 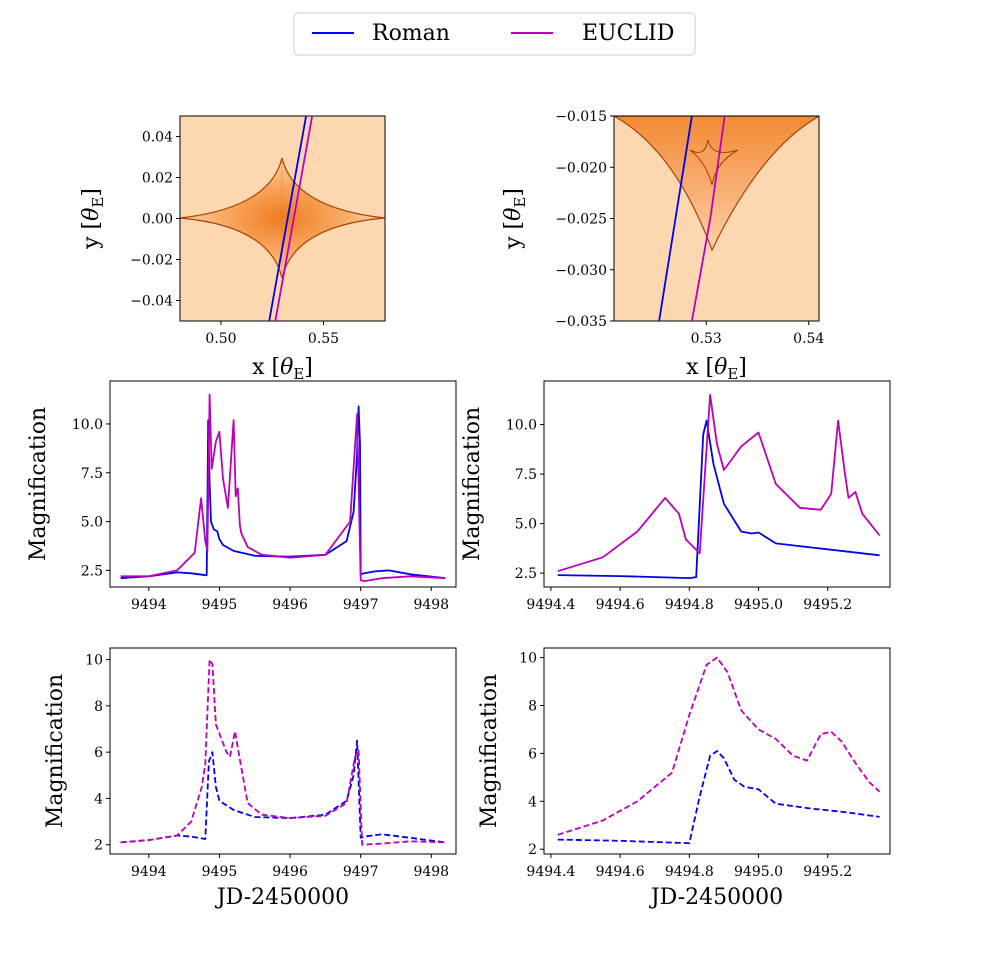 I want to click on x-tick-label: 0.50, so click(x=220, y=339).